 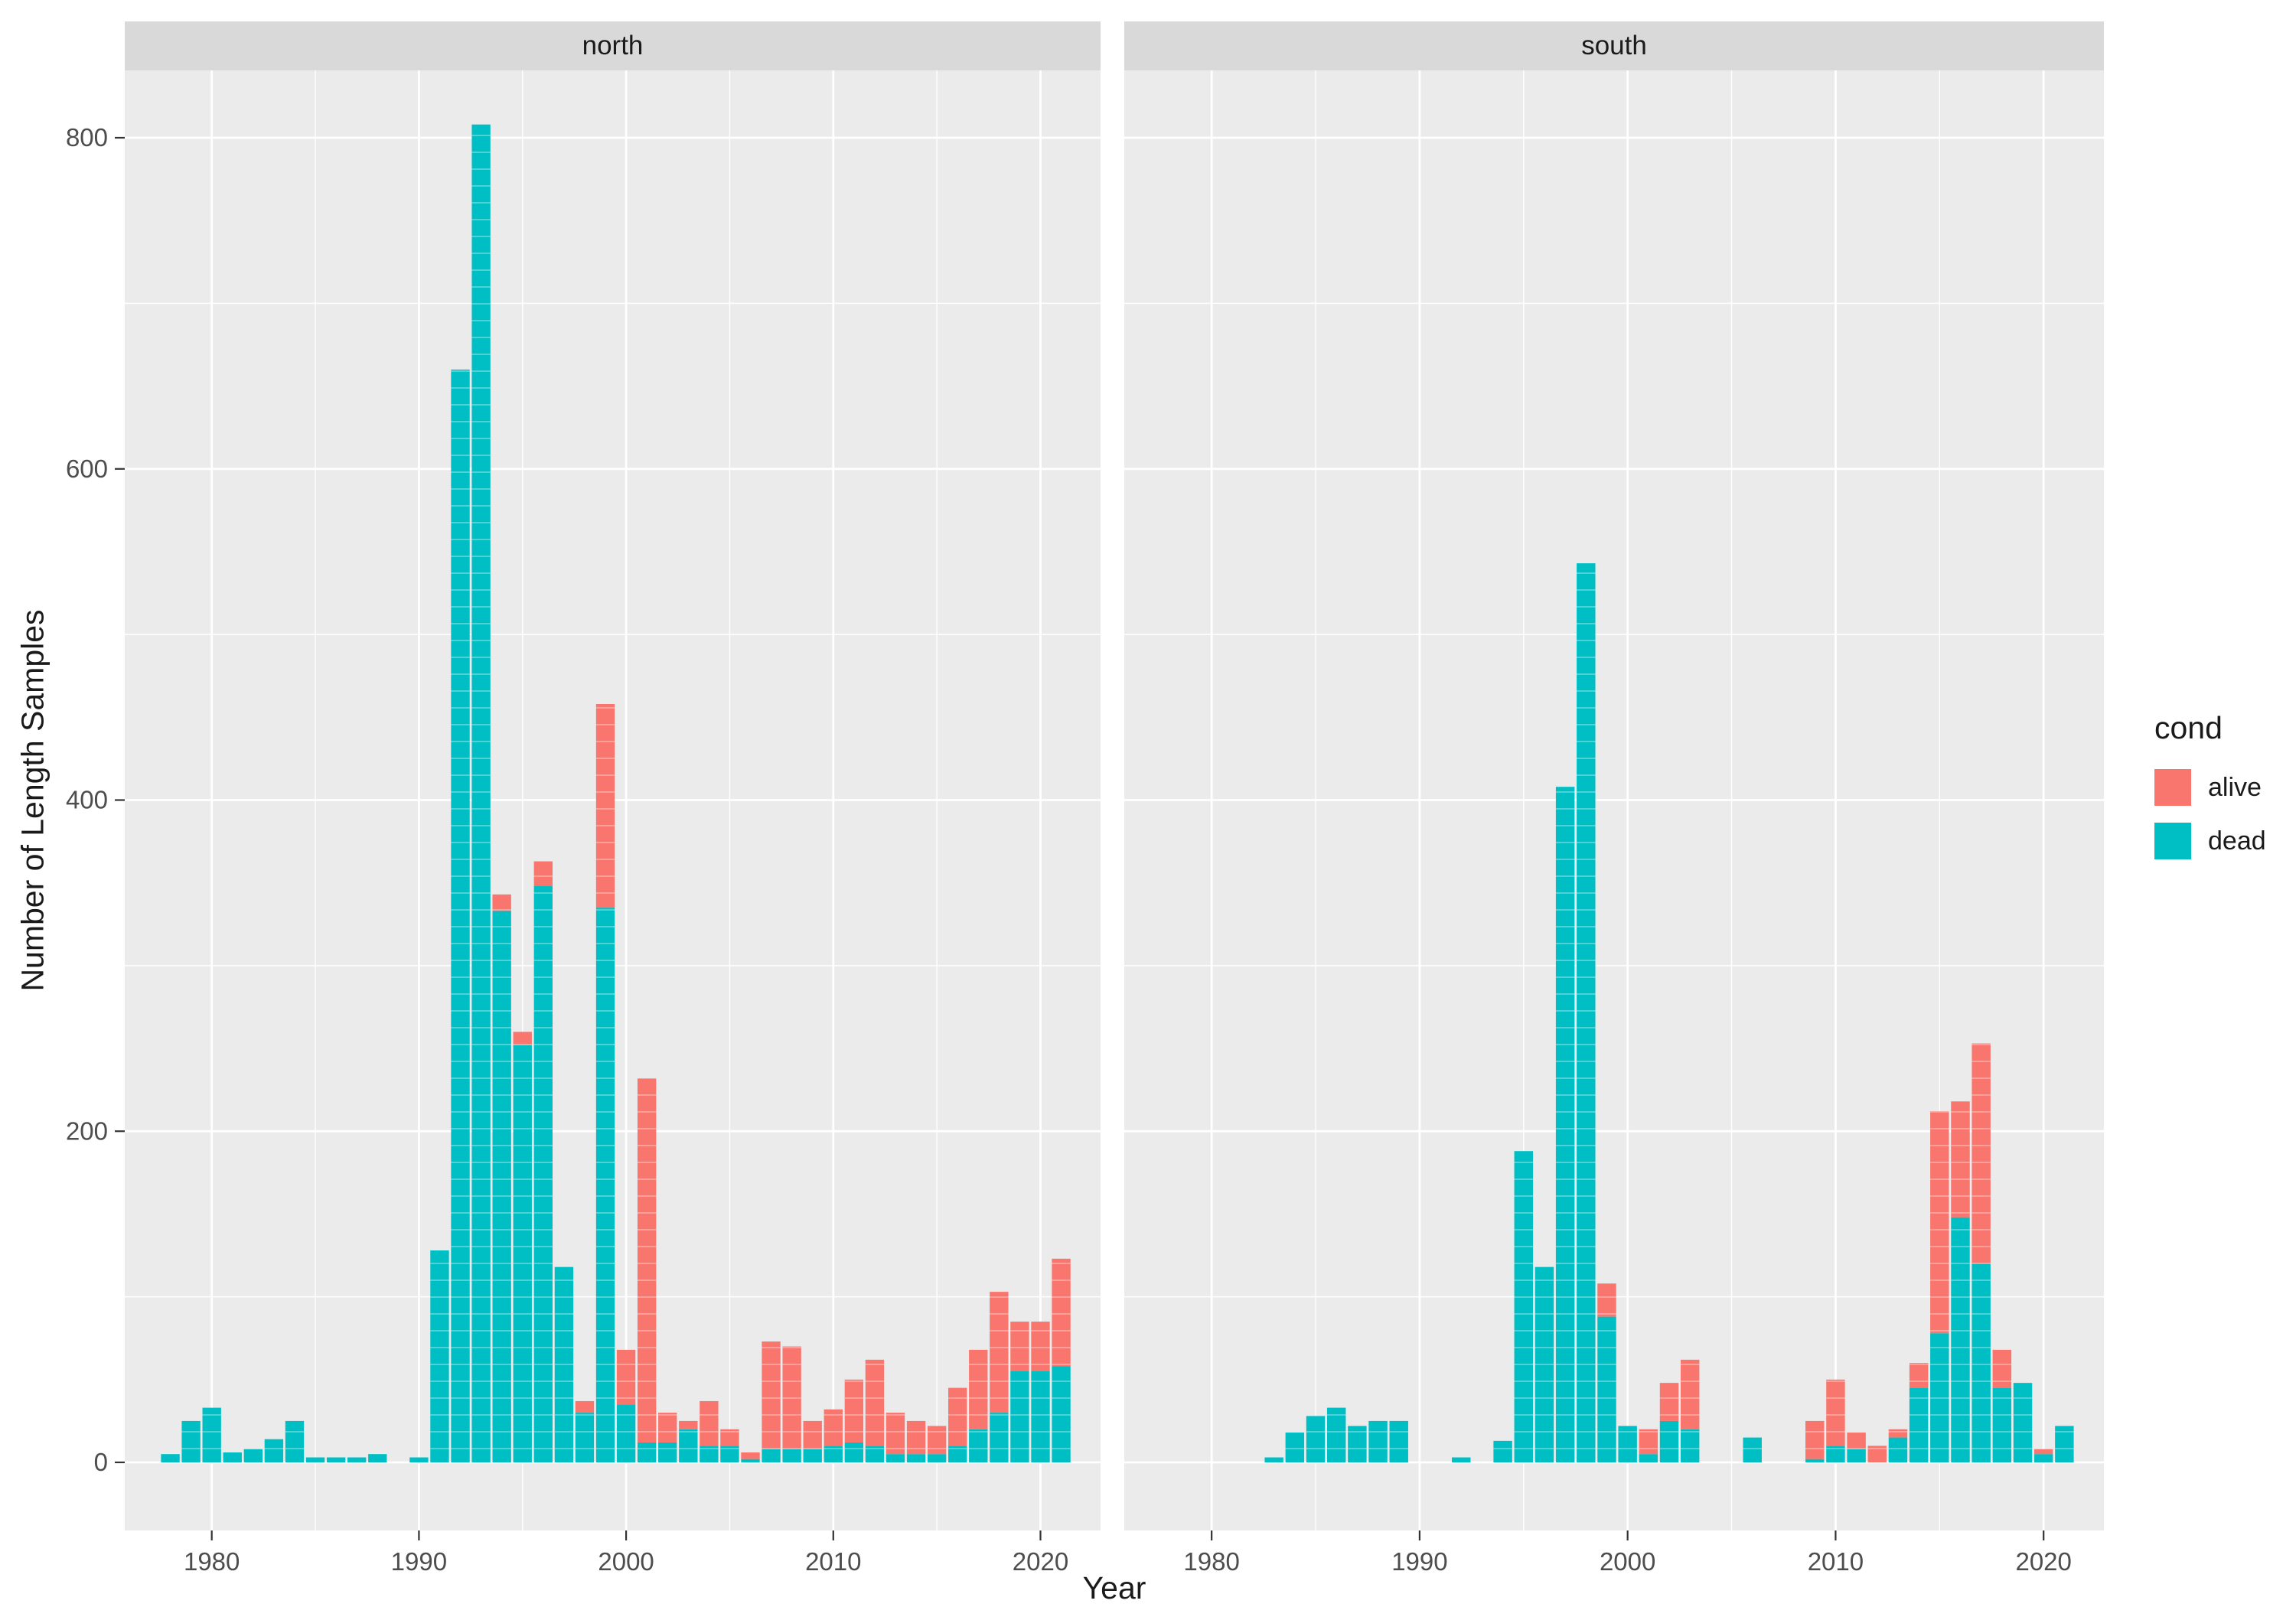 What do you see at coordinates (2235, 787) in the screenshot?
I see `legend-label-alive: alive` at bounding box center [2235, 787].